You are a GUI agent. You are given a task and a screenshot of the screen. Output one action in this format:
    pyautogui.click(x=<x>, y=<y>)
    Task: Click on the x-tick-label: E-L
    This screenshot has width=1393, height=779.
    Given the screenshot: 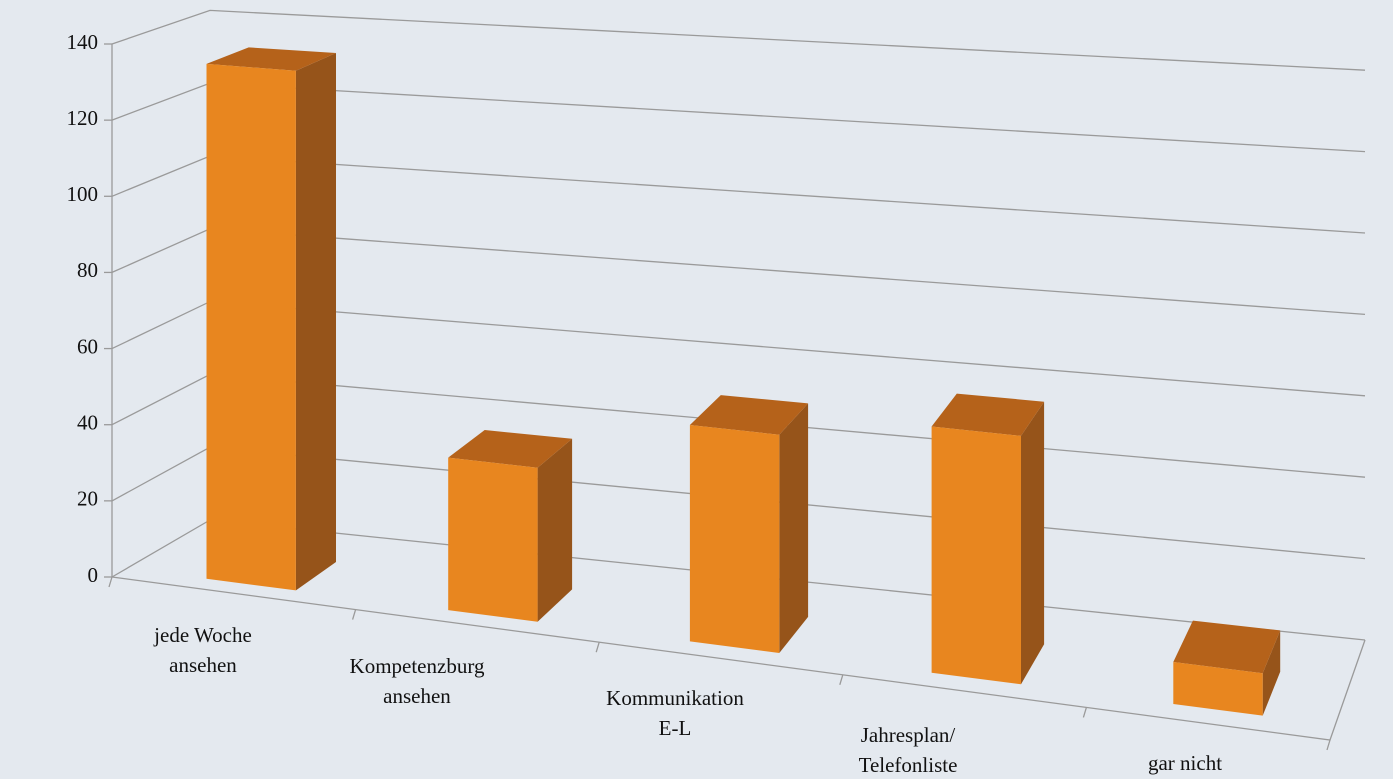 What is the action you would take?
    pyautogui.click(x=675, y=728)
    